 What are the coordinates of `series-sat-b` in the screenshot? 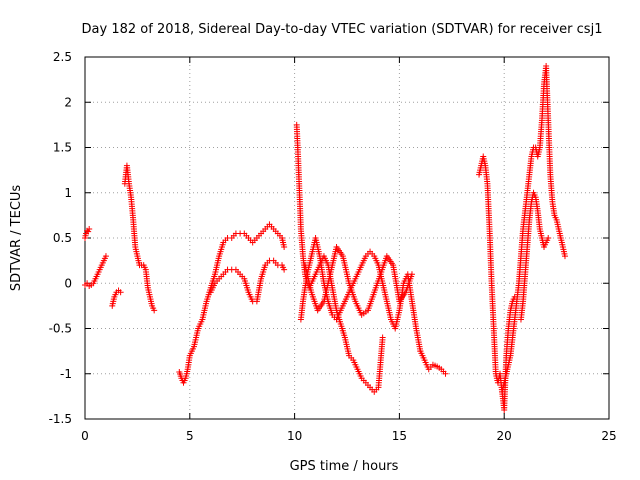 It's located at (95, 271).